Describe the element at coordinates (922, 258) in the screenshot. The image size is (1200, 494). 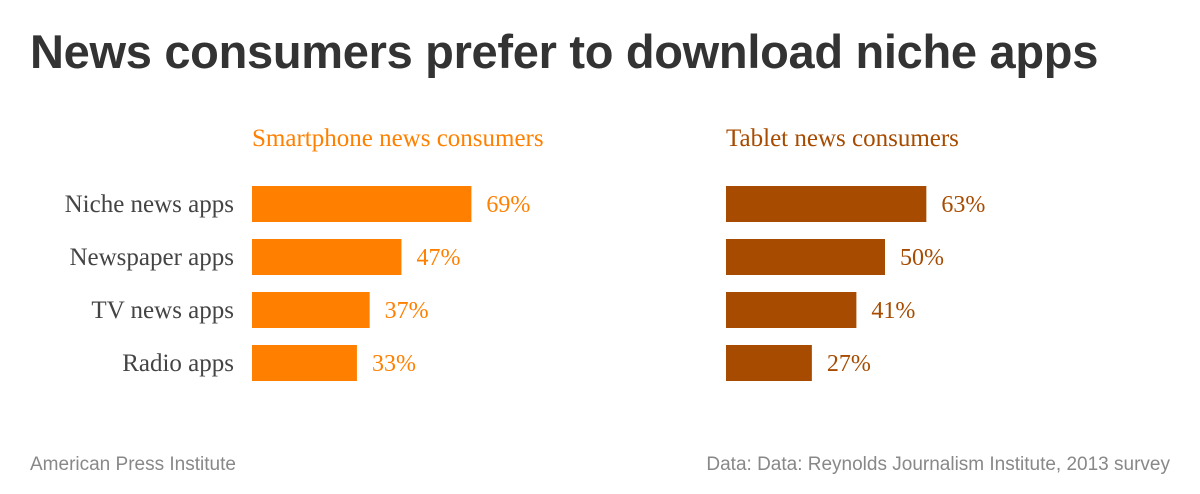
I see `value-label-tablet-news-consumers-newspaper-apps: 50%` at that location.